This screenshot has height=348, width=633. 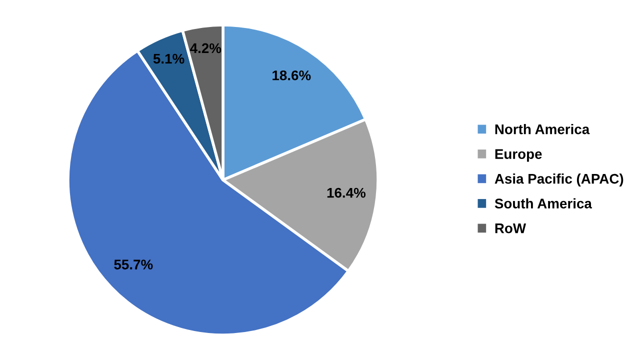 What do you see at coordinates (168, 59) in the screenshot?
I see `data-label: 5.1%` at bounding box center [168, 59].